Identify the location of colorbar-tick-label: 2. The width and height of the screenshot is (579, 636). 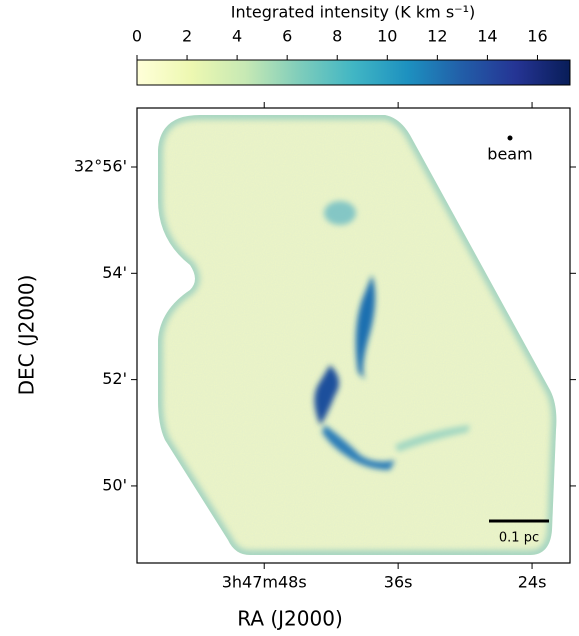
(187, 36).